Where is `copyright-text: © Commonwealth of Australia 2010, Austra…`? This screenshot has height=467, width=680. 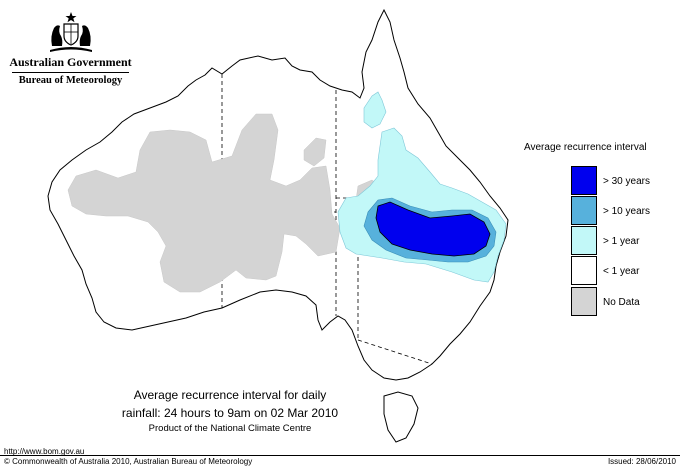
copyright-text: © Commonwealth of Australia 2010, Austra… is located at coordinates (128, 461).